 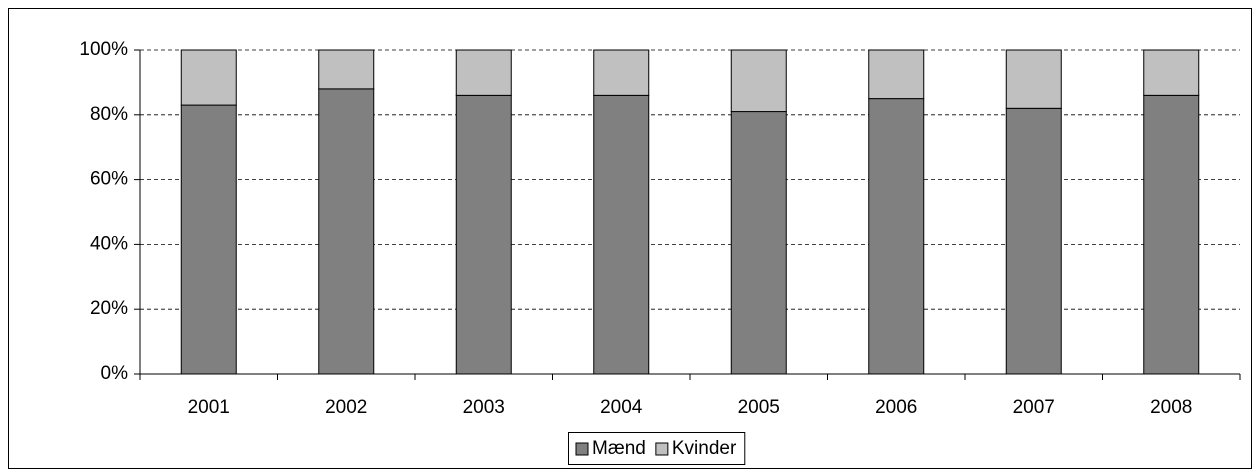 I want to click on x-tick-label: 2001, so click(x=209, y=407).